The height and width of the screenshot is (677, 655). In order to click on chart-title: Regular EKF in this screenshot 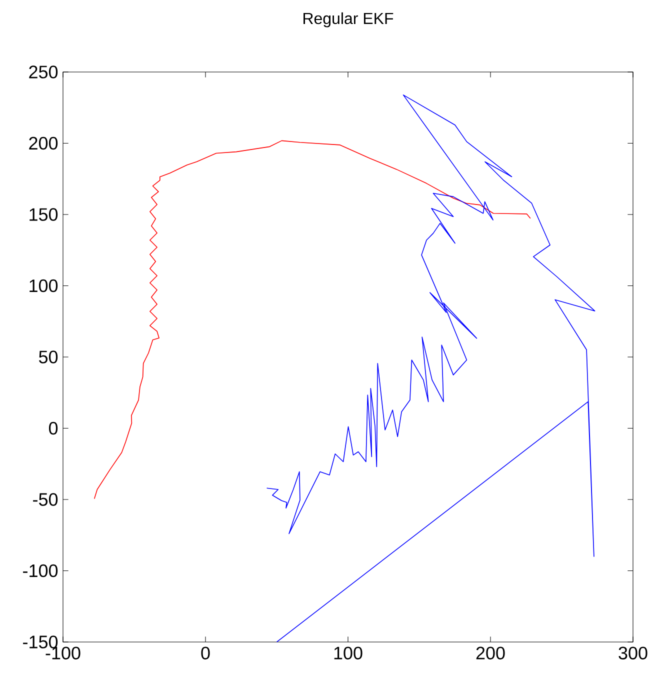, I will do `click(349, 20)`.